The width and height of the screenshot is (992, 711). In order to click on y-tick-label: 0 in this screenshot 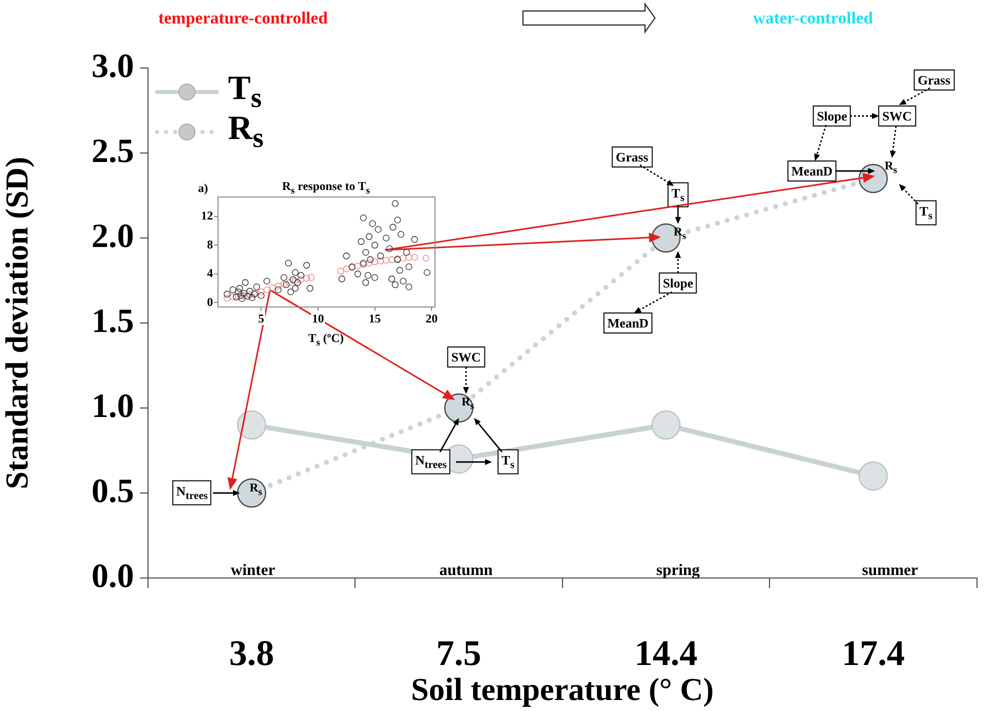, I will do `click(210, 301)`.